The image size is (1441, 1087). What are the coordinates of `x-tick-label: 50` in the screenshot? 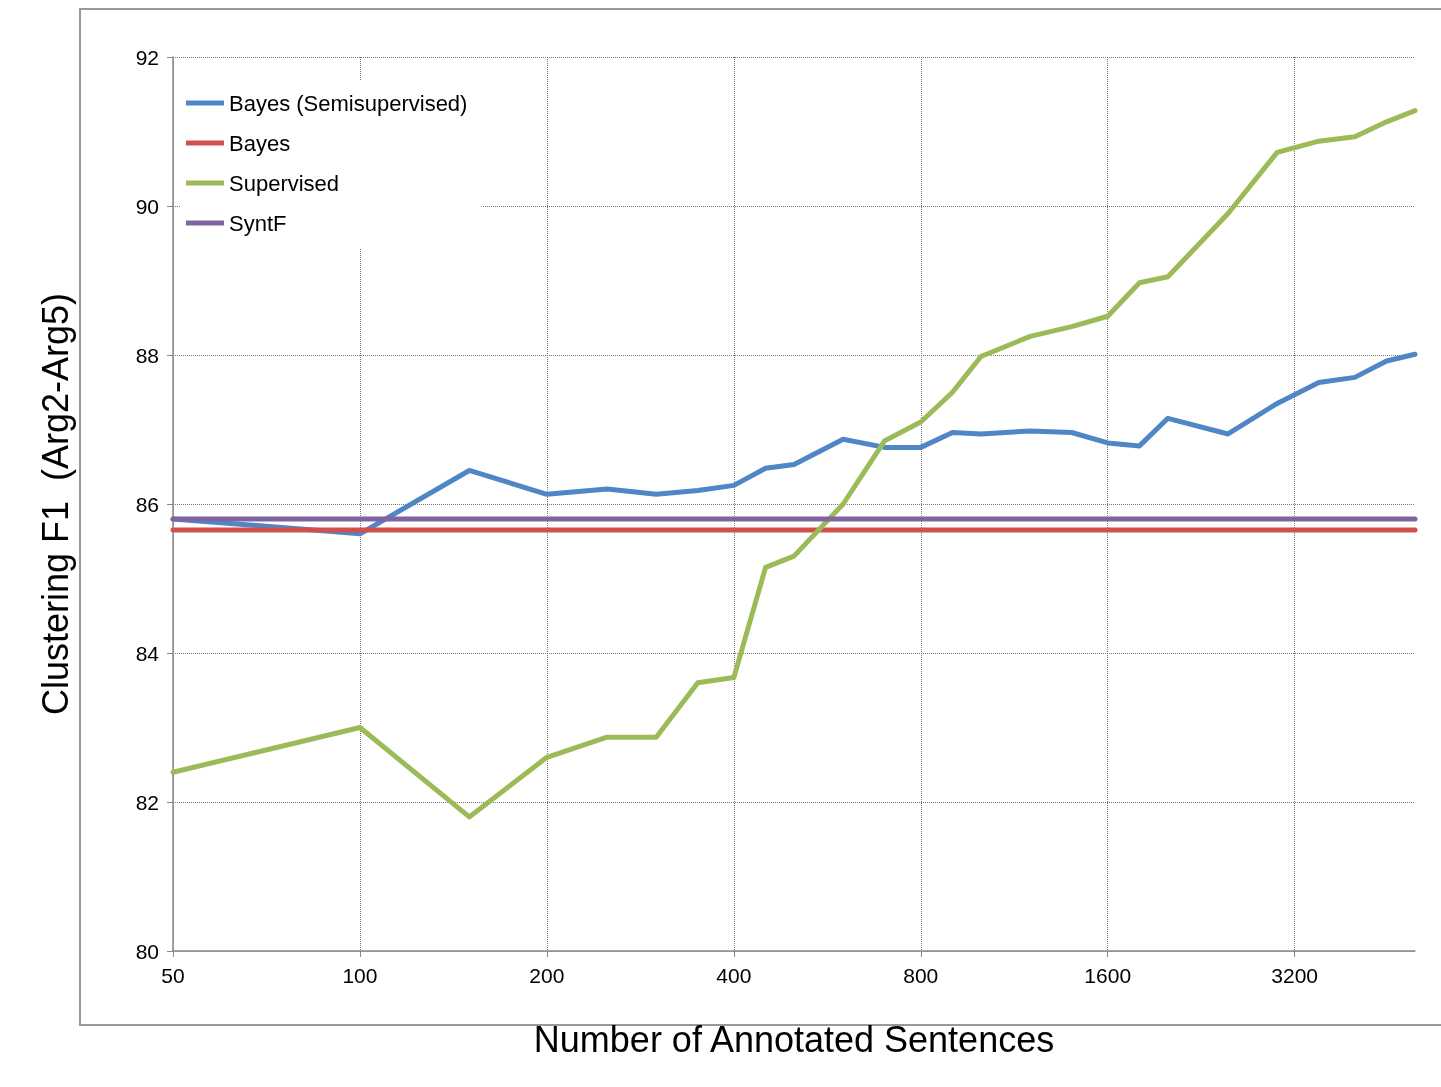 It's located at (173, 975).